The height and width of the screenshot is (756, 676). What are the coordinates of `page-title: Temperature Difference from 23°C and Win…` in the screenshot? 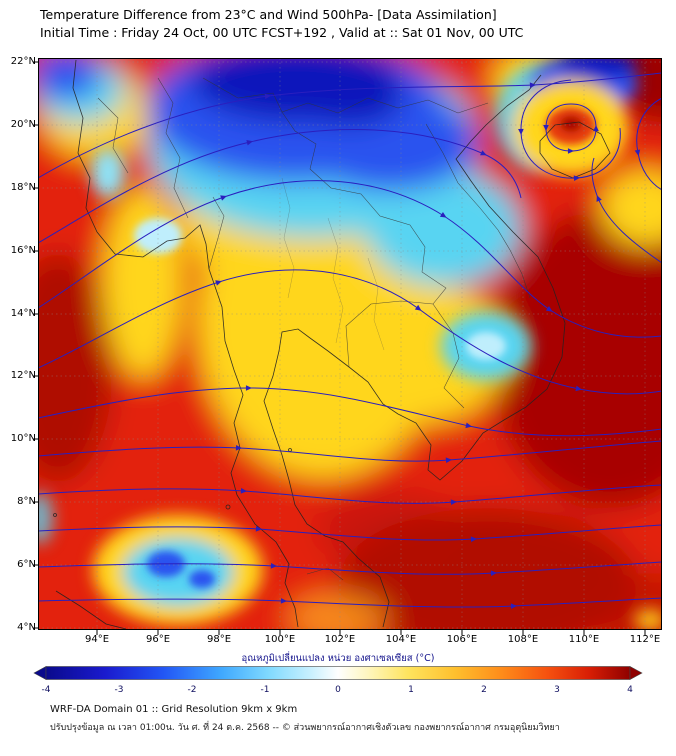 It's located at (268, 14).